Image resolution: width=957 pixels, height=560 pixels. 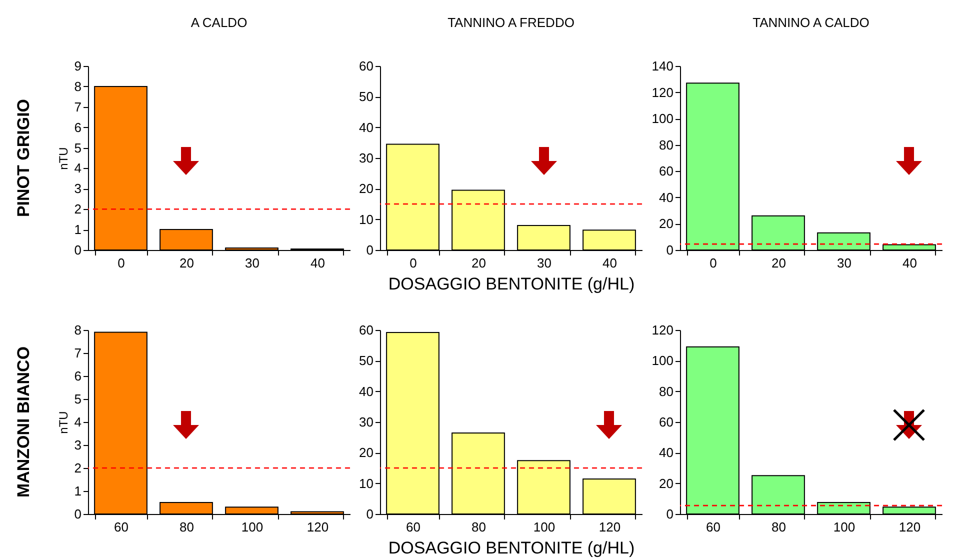 I want to click on chart-title: TANNINO A CALDO, so click(x=811, y=22).